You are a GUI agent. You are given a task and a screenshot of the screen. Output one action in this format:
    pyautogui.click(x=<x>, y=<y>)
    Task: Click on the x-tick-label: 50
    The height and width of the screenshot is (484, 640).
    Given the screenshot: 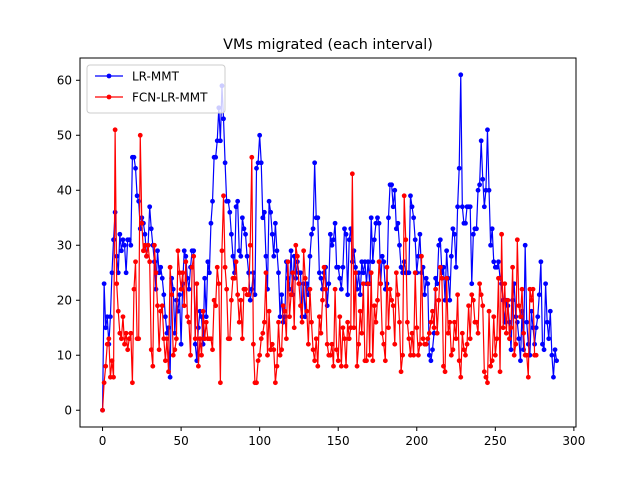 What is the action you would take?
    pyautogui.click(x=180, y=441)
    